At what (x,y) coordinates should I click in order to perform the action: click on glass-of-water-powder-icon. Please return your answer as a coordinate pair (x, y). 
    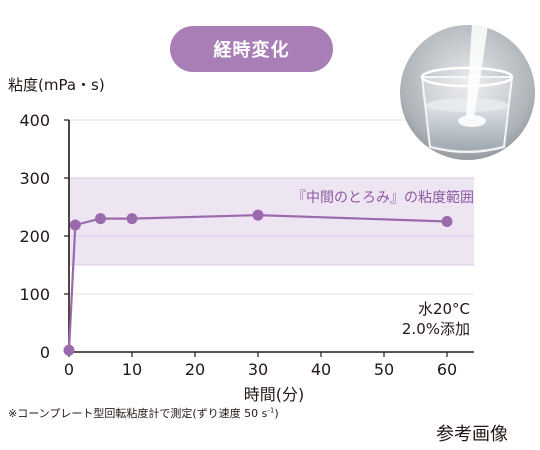
    Looking at the image, I should click on (467, 92).